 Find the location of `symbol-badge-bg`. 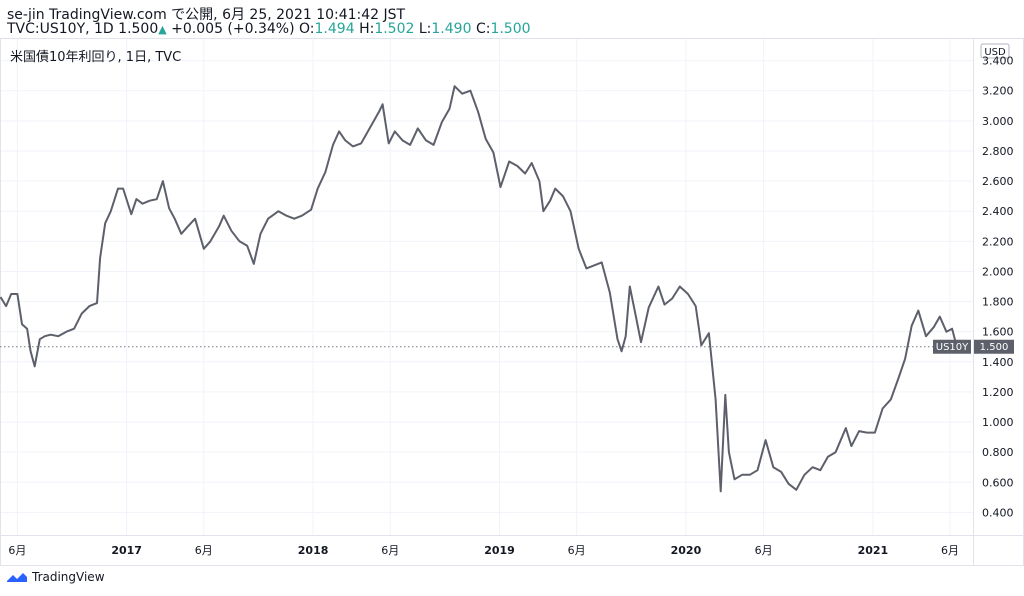

symbol-badge-bg is located at coordinates (952, 346).